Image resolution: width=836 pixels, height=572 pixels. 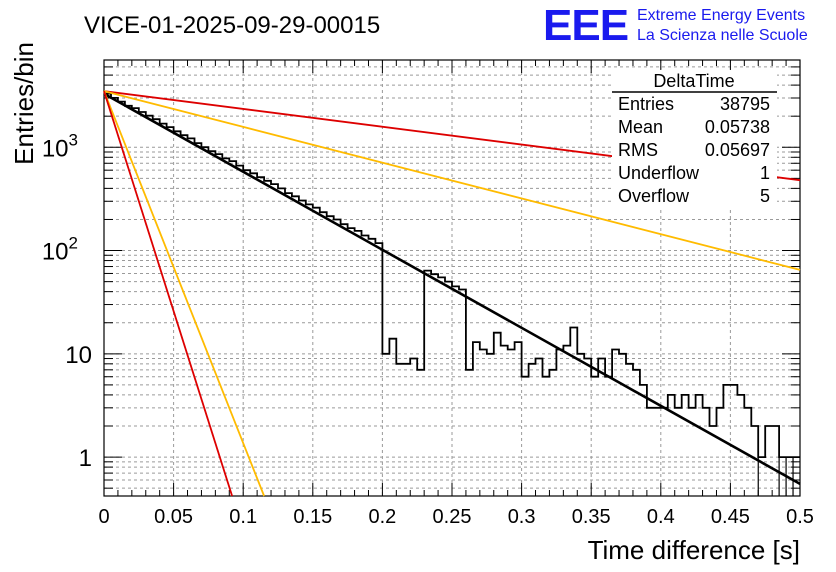 What do you see at coordinates (654, 196) in the screenshot?
I see `stats-label: Overflow` at bounding box center [654, 196].